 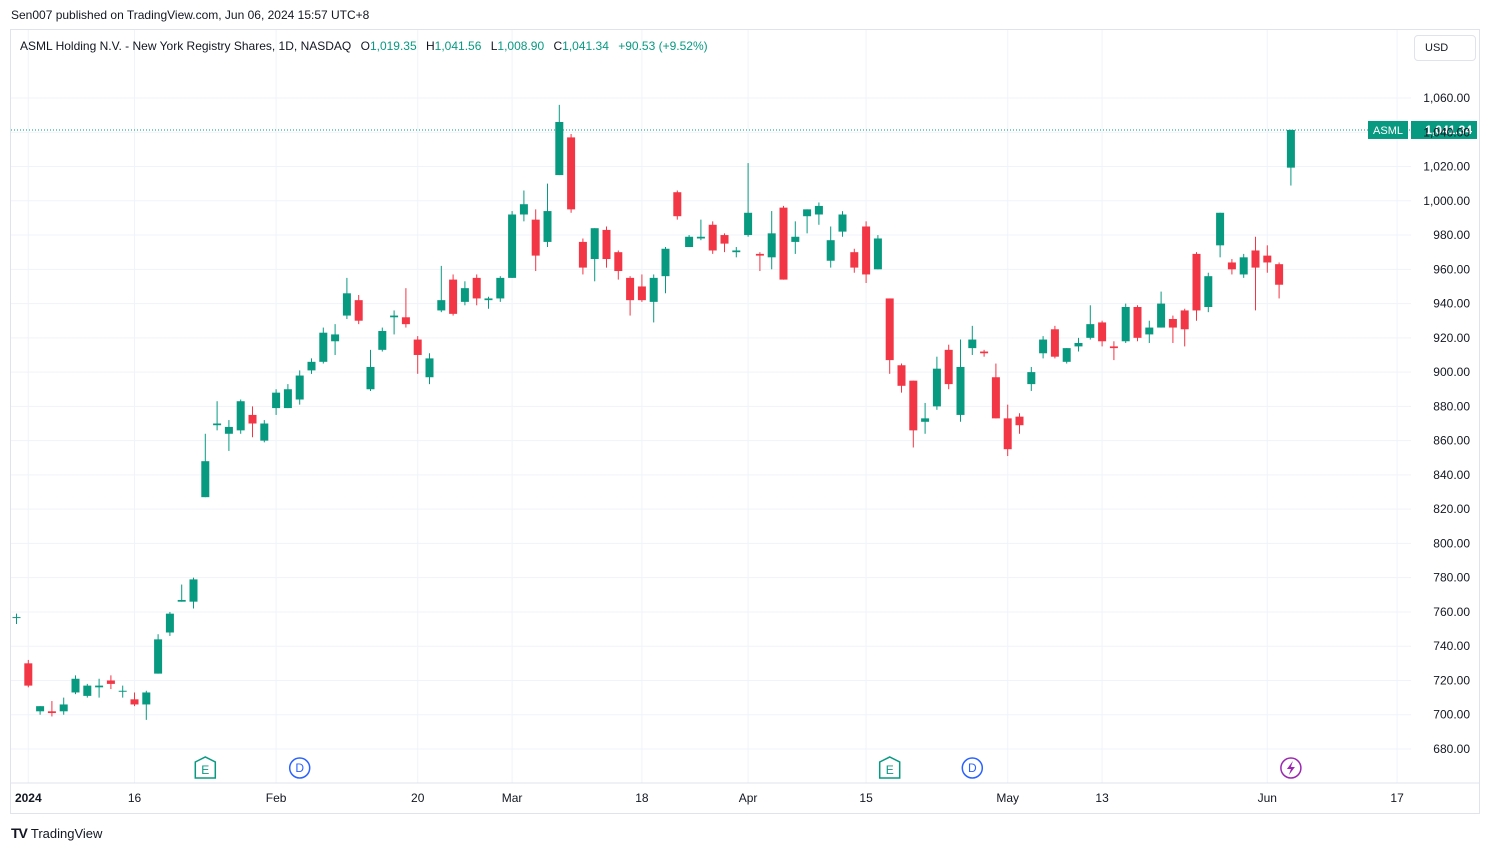 I want to click on open-value: 1,019.35, so click(x=393, y=46).